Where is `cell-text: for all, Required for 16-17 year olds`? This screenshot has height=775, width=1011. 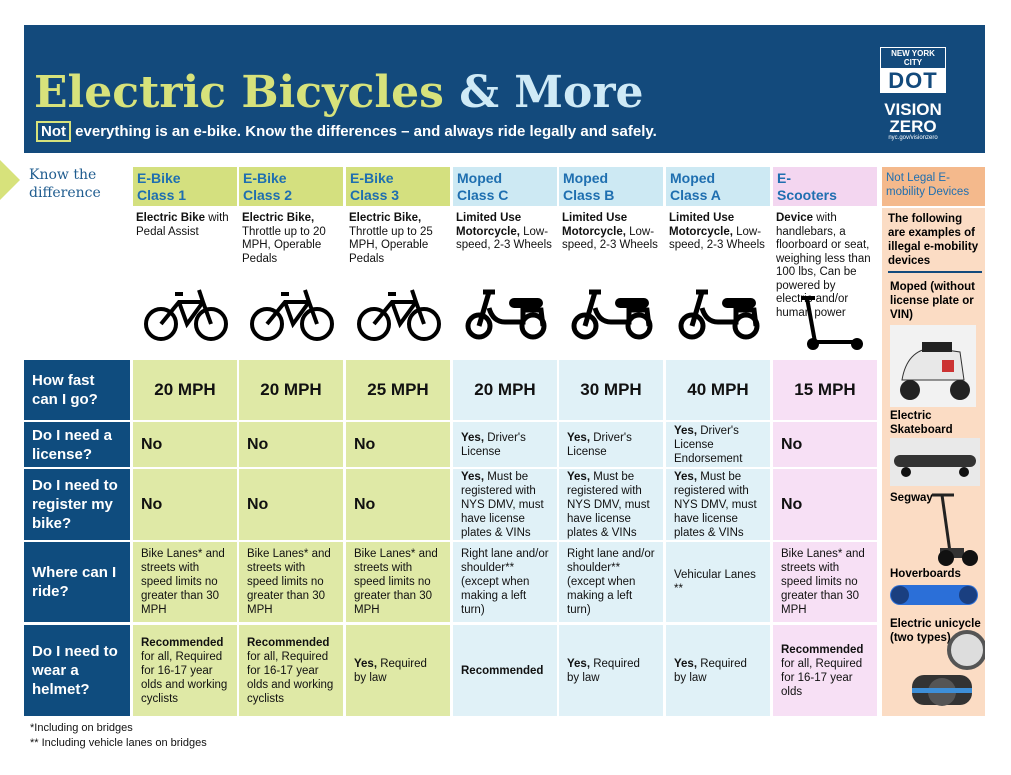
cell-text: for all, Required for 16-17 year olds is located at coordinates (822, 677).